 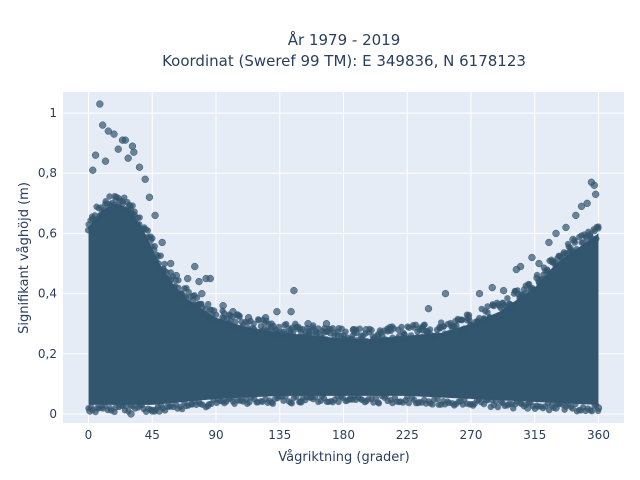 I want to click on y-tick-label: 1, so click(x=53, y=113).